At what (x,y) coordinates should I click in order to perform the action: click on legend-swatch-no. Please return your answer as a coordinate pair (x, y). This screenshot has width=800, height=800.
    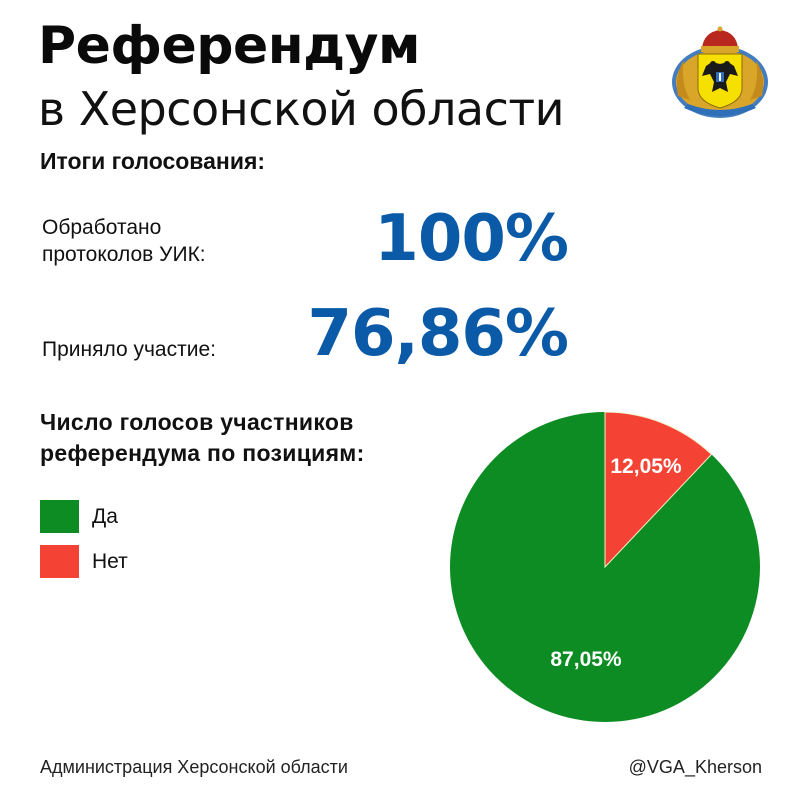
    Looking at the image, I should click on (59, 561).